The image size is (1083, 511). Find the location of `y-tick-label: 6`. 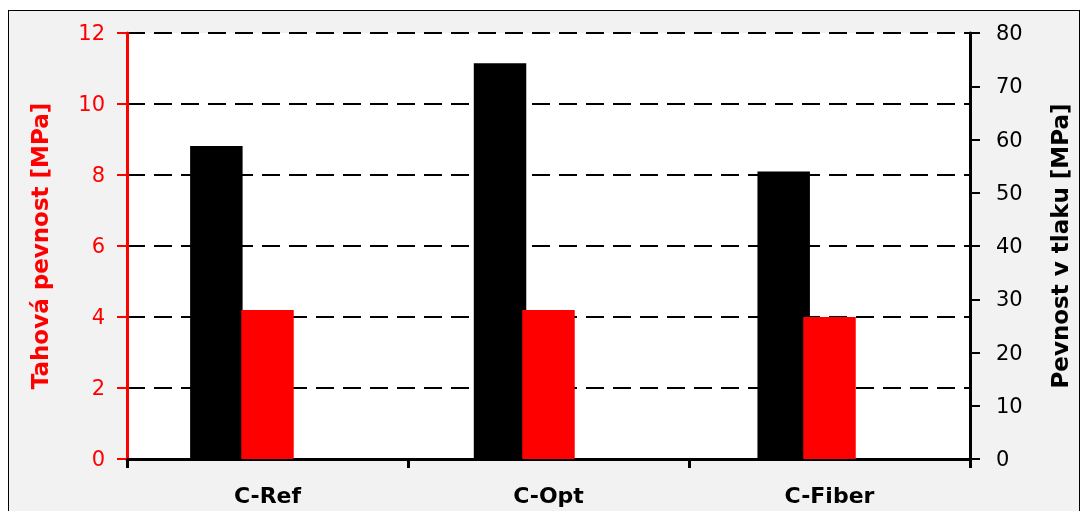

y-tick-label: 6 is located at coordinates (98, 246).